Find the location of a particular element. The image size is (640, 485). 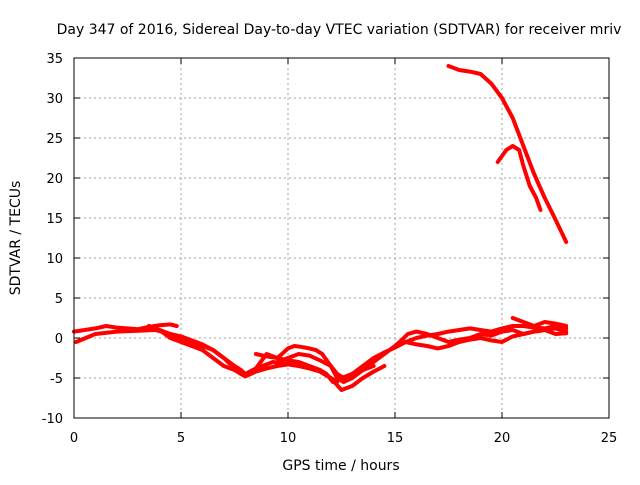

x-tick-label: 20 is located at coordinates (502, 438).